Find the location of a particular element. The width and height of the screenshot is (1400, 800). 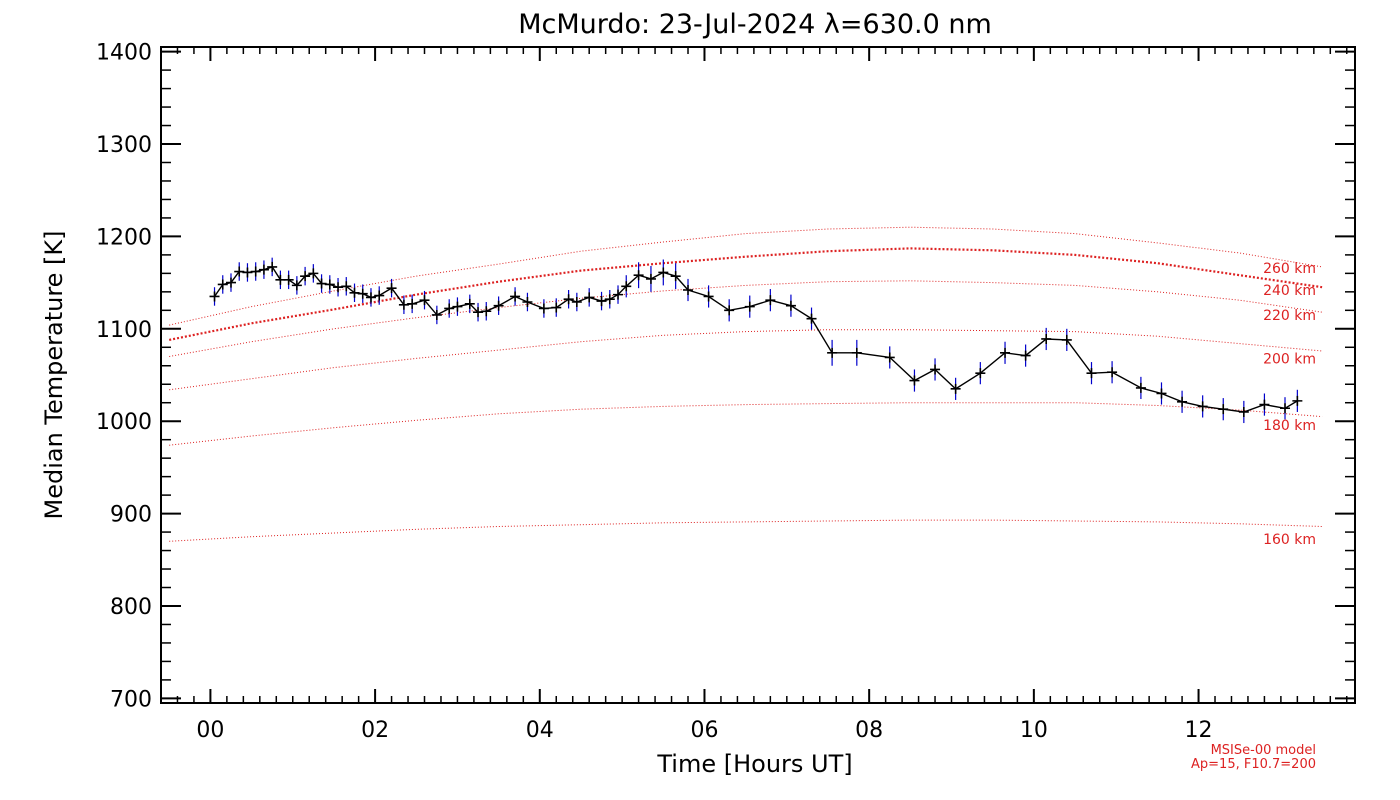

model-note-line-1: MSISe-00 model is located at coordinates (1263, 750).